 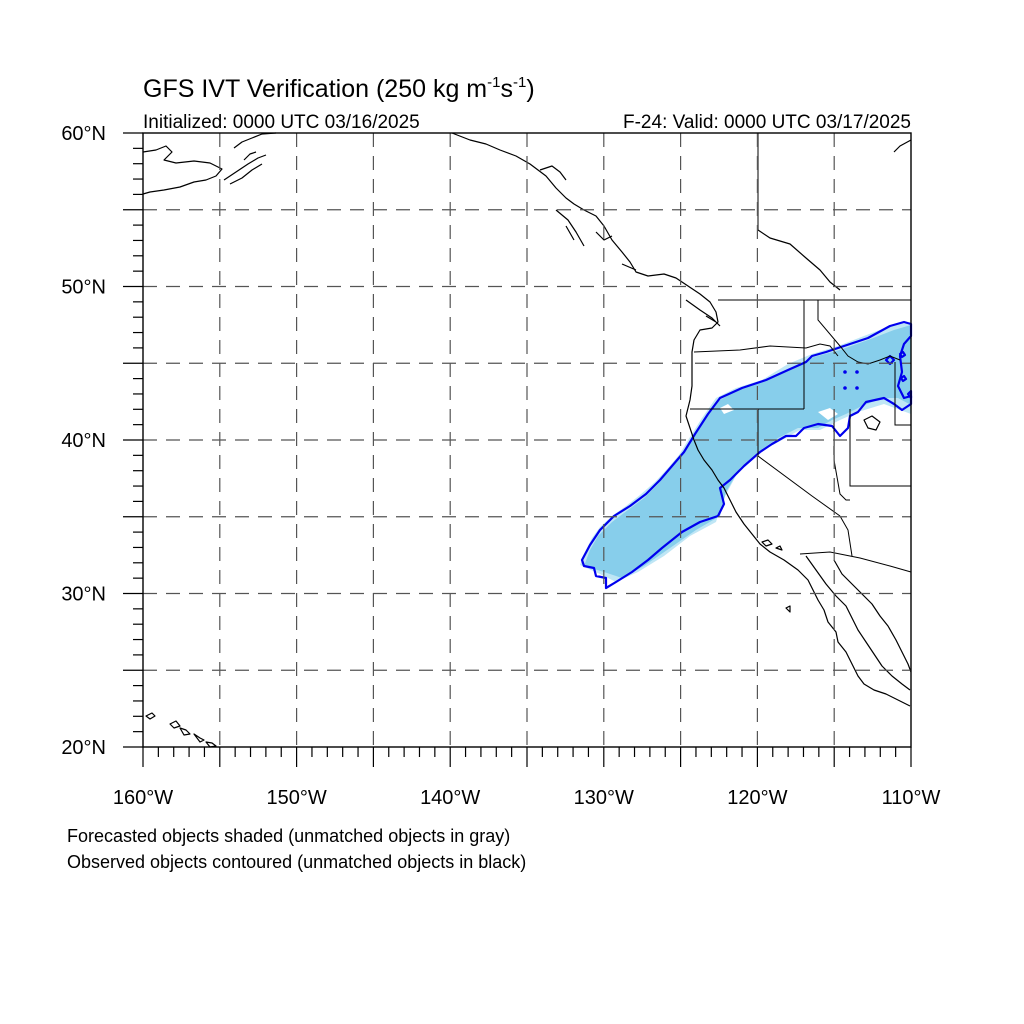 What do you see at coordinates (757, 798) in the screenshot?
I see `lon-tick-label: 120°W` at bounding box center [757, 798].